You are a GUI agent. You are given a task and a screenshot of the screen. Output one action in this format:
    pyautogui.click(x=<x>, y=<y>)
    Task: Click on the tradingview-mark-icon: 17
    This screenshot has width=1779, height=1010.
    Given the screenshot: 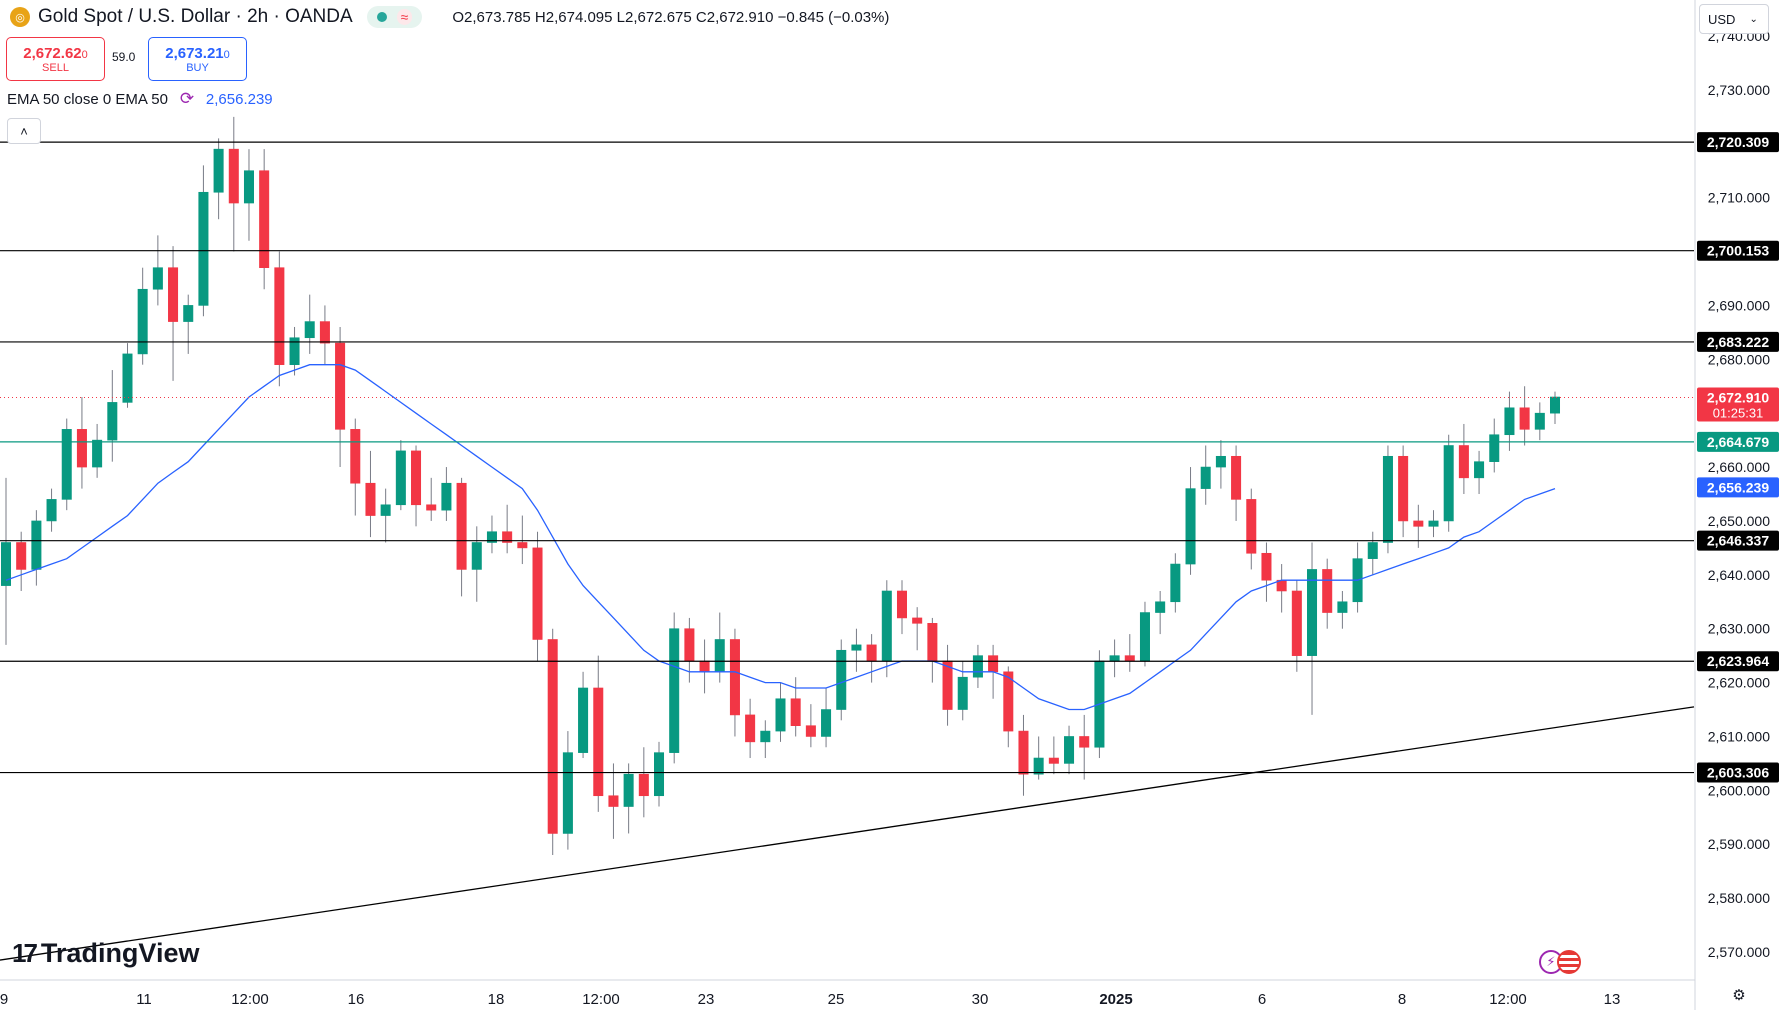 What is the action you would take?
    pyautogui.click(x=25, y=953)
    